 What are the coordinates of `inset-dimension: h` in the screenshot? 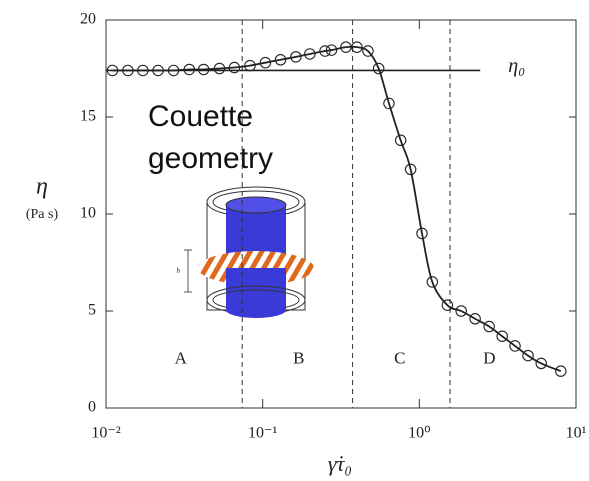 It's located at (179, 271).